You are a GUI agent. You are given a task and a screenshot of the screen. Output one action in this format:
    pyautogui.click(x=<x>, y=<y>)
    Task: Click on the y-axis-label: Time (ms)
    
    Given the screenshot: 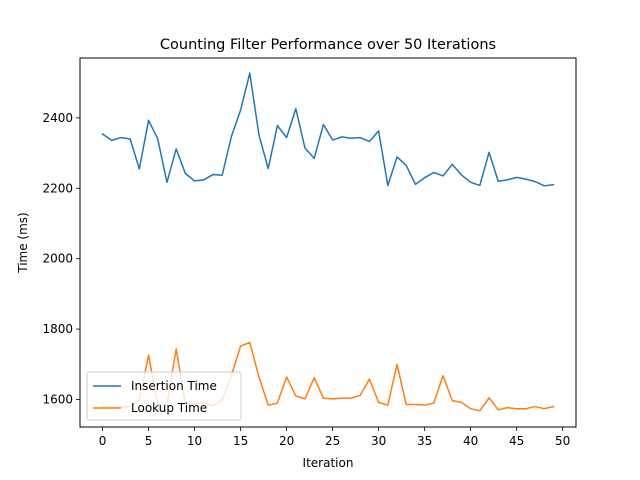 What is the action you would take?
    pyautogui.click(x=23, y=243)
    